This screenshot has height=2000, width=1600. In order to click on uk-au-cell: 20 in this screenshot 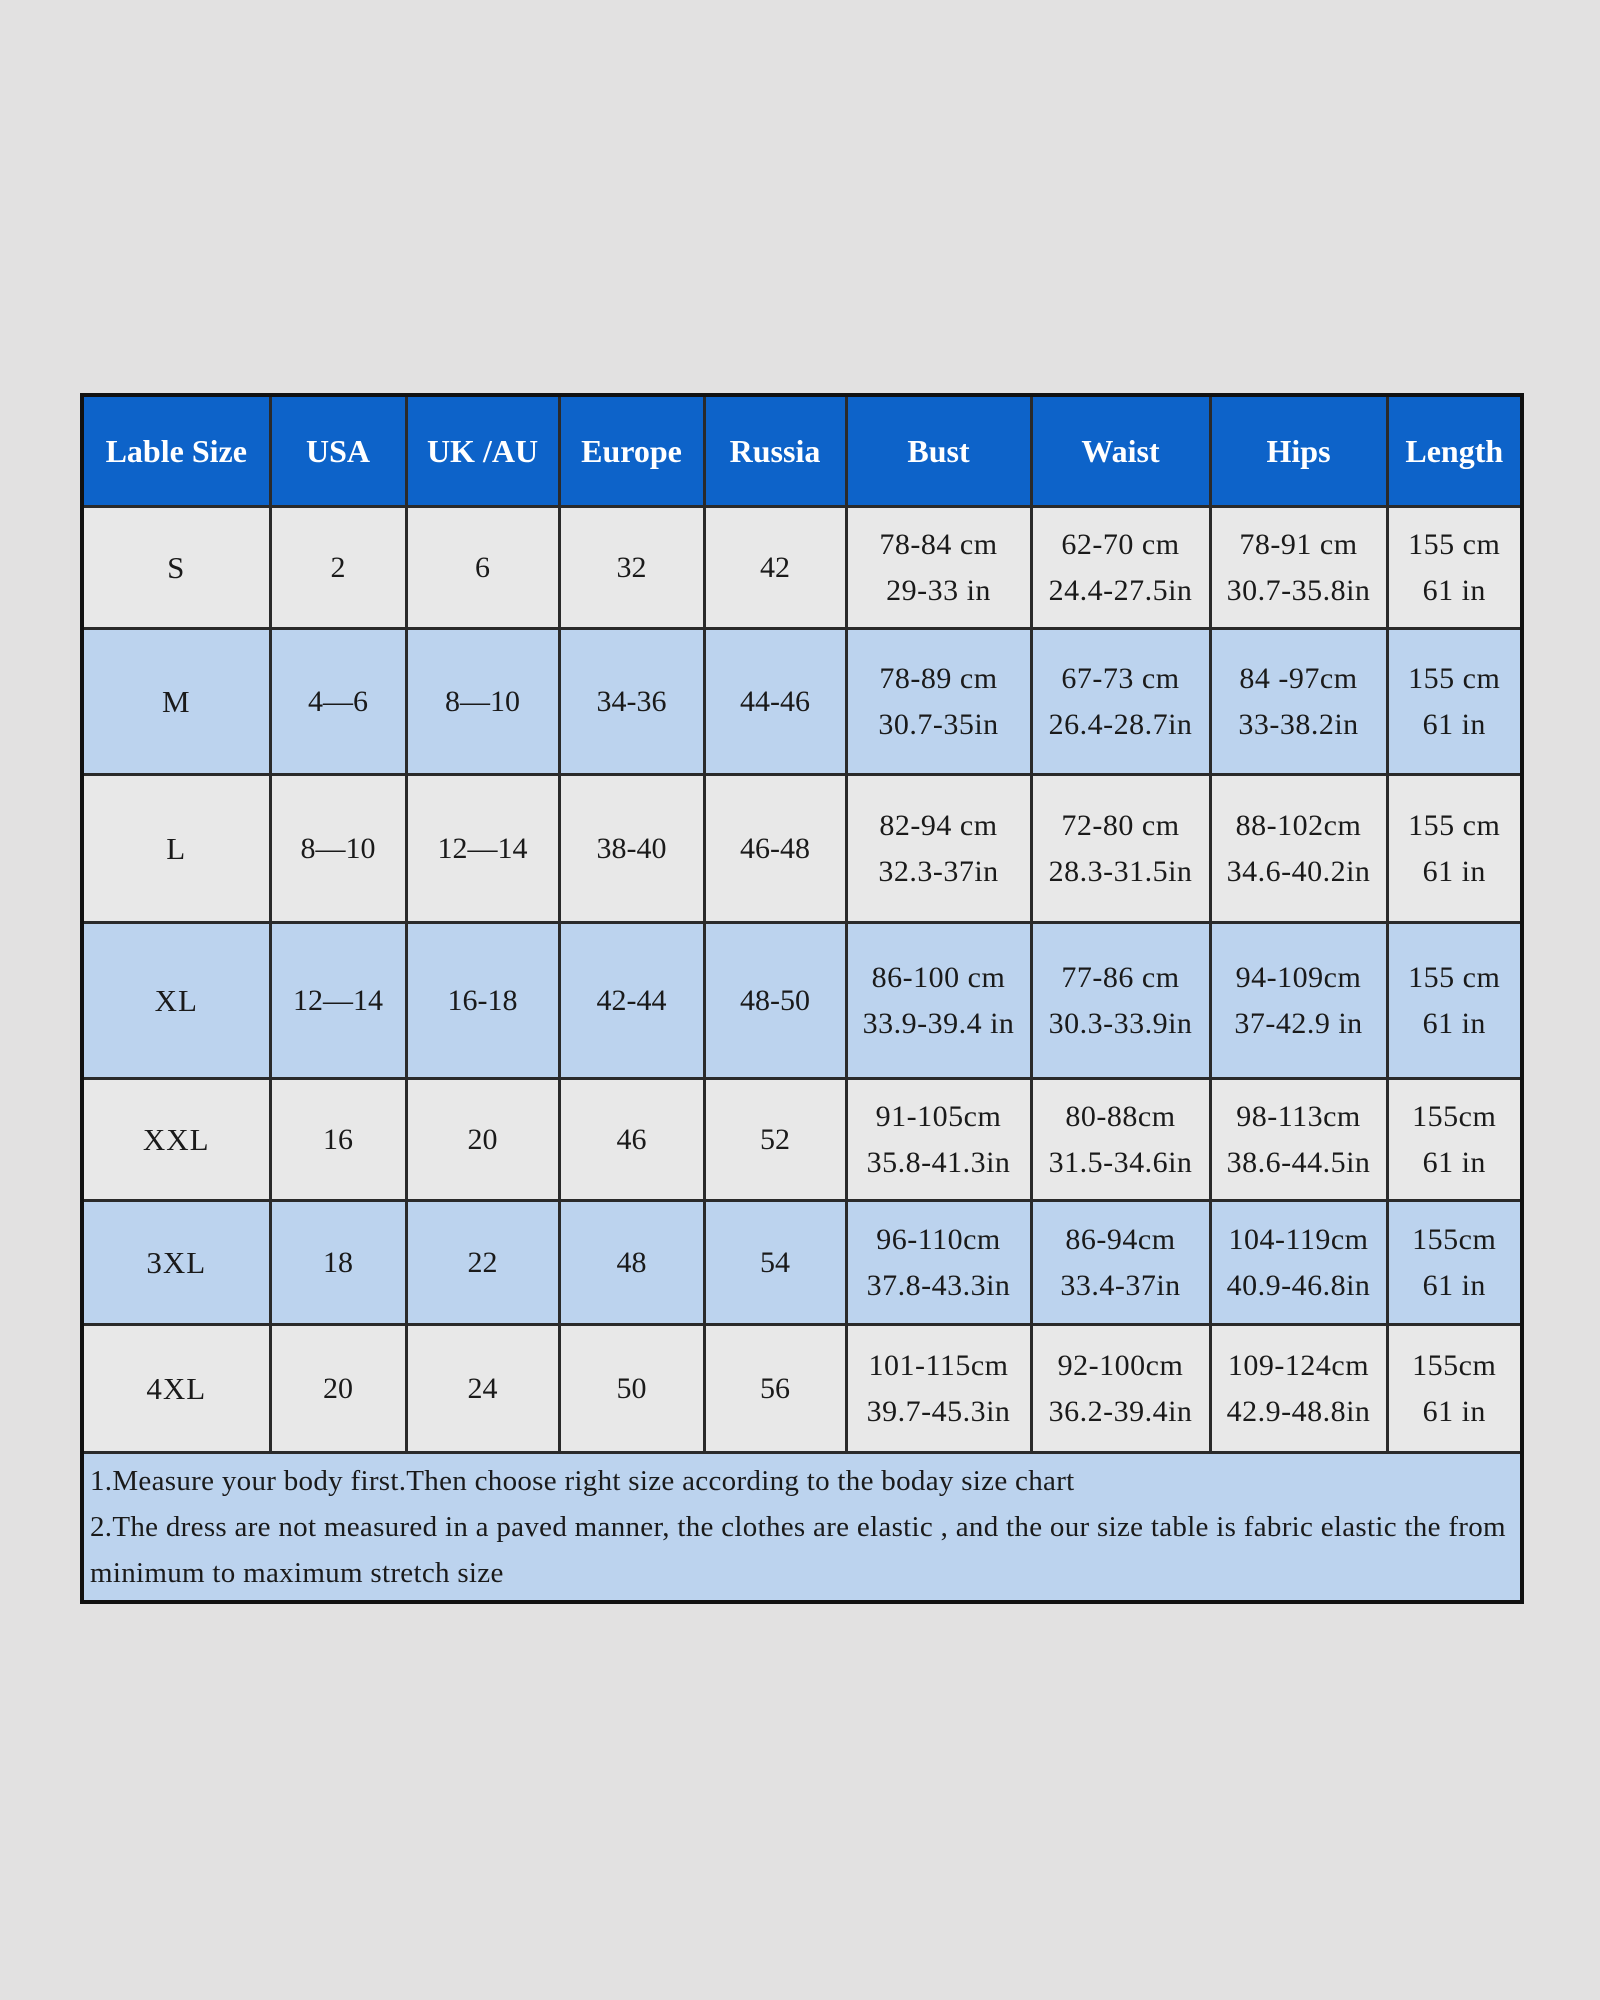, I will do `click(482, 1139)`.